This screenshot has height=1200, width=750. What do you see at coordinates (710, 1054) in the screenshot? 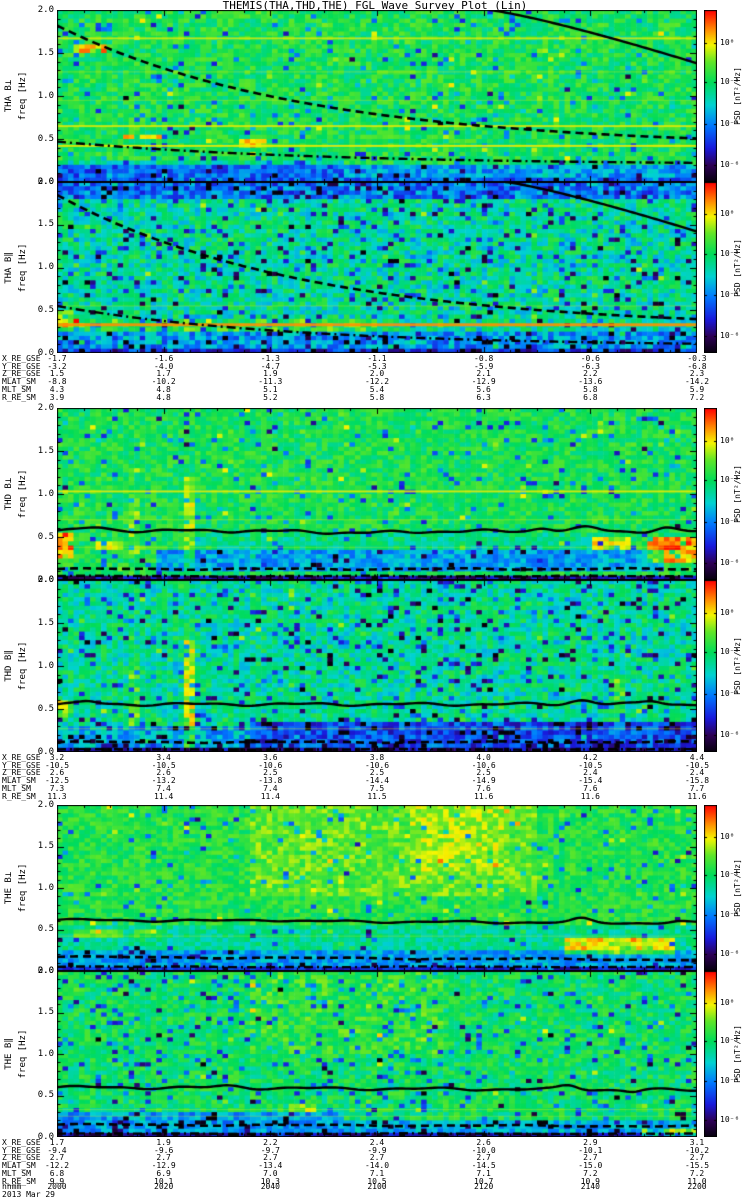
I see `colorbar-the-bpar` at bounding box center [710, 1054].